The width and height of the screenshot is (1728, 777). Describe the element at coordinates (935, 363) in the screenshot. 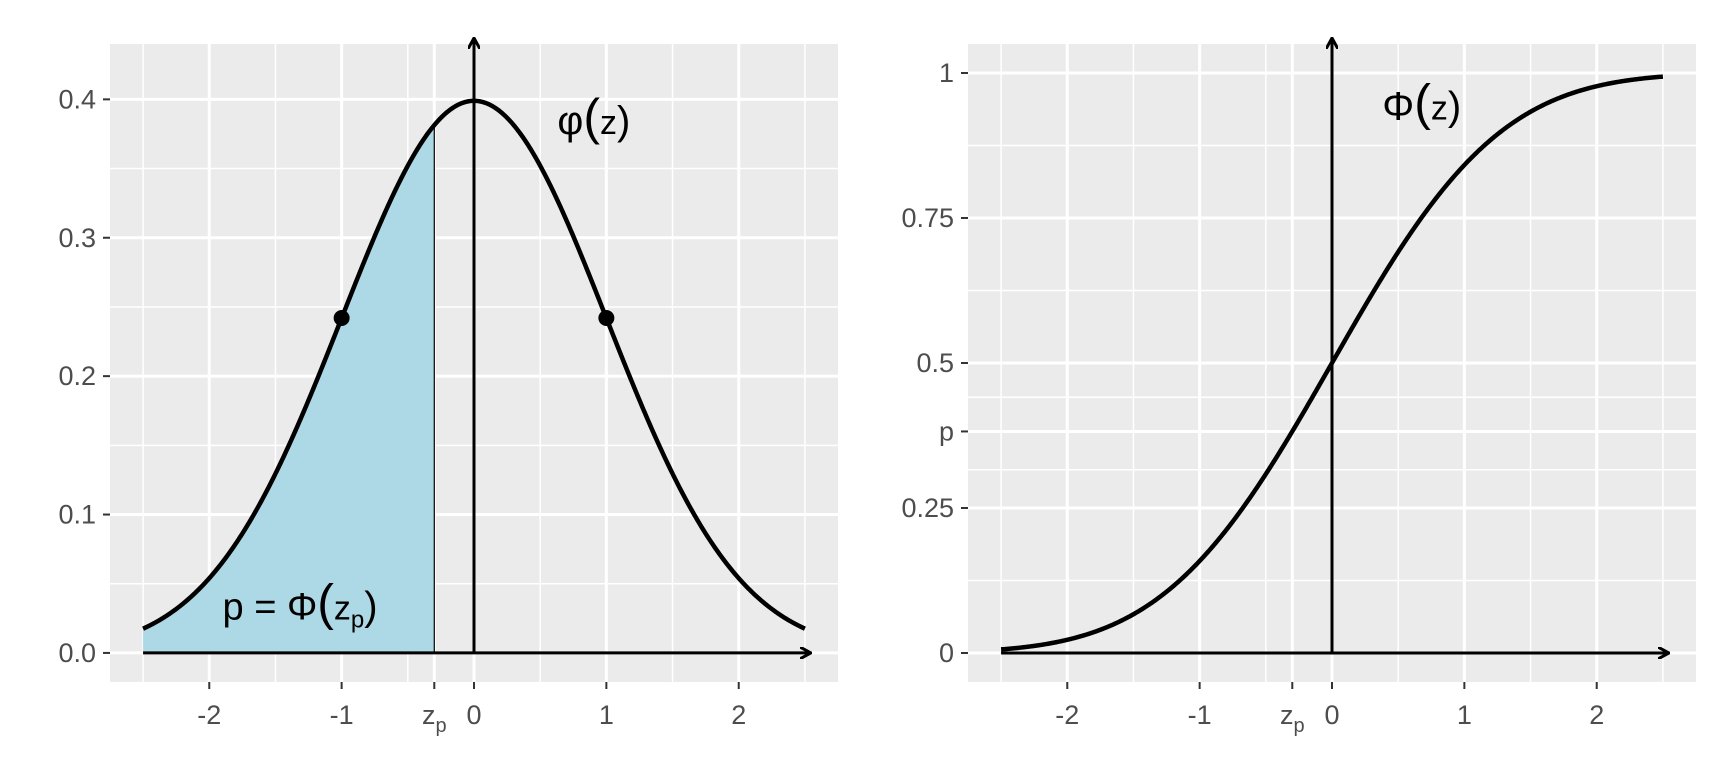

I see `y-tick-label: 0.5` at that location.